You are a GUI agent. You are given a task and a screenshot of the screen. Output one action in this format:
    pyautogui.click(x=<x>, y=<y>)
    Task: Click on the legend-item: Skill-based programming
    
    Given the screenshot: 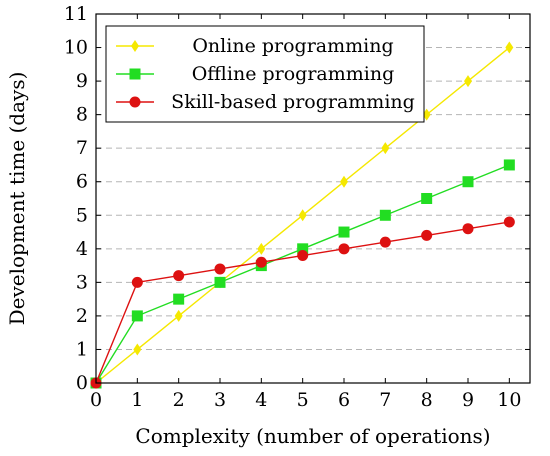 What is the action you would take?
    pyautogui.click(x=265, y=102)
    